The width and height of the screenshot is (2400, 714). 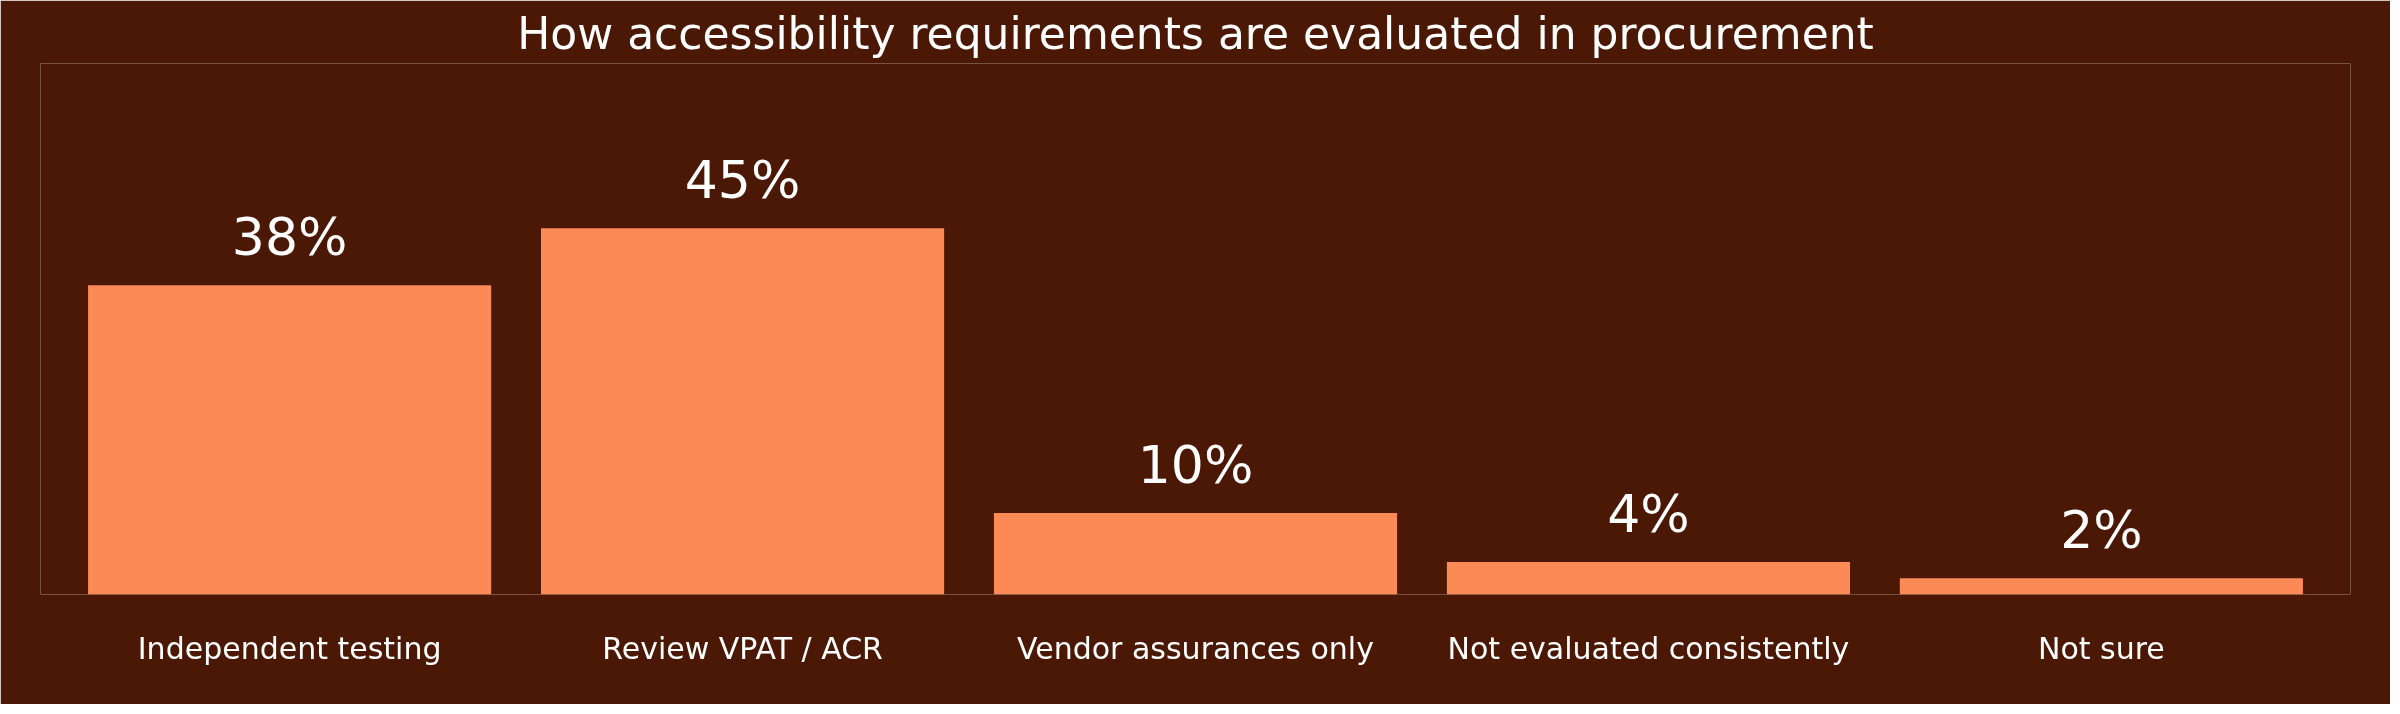 I want to click on chart-title: How accessibility requirements are evaluated in procurement, so click(x=1195, y=33).